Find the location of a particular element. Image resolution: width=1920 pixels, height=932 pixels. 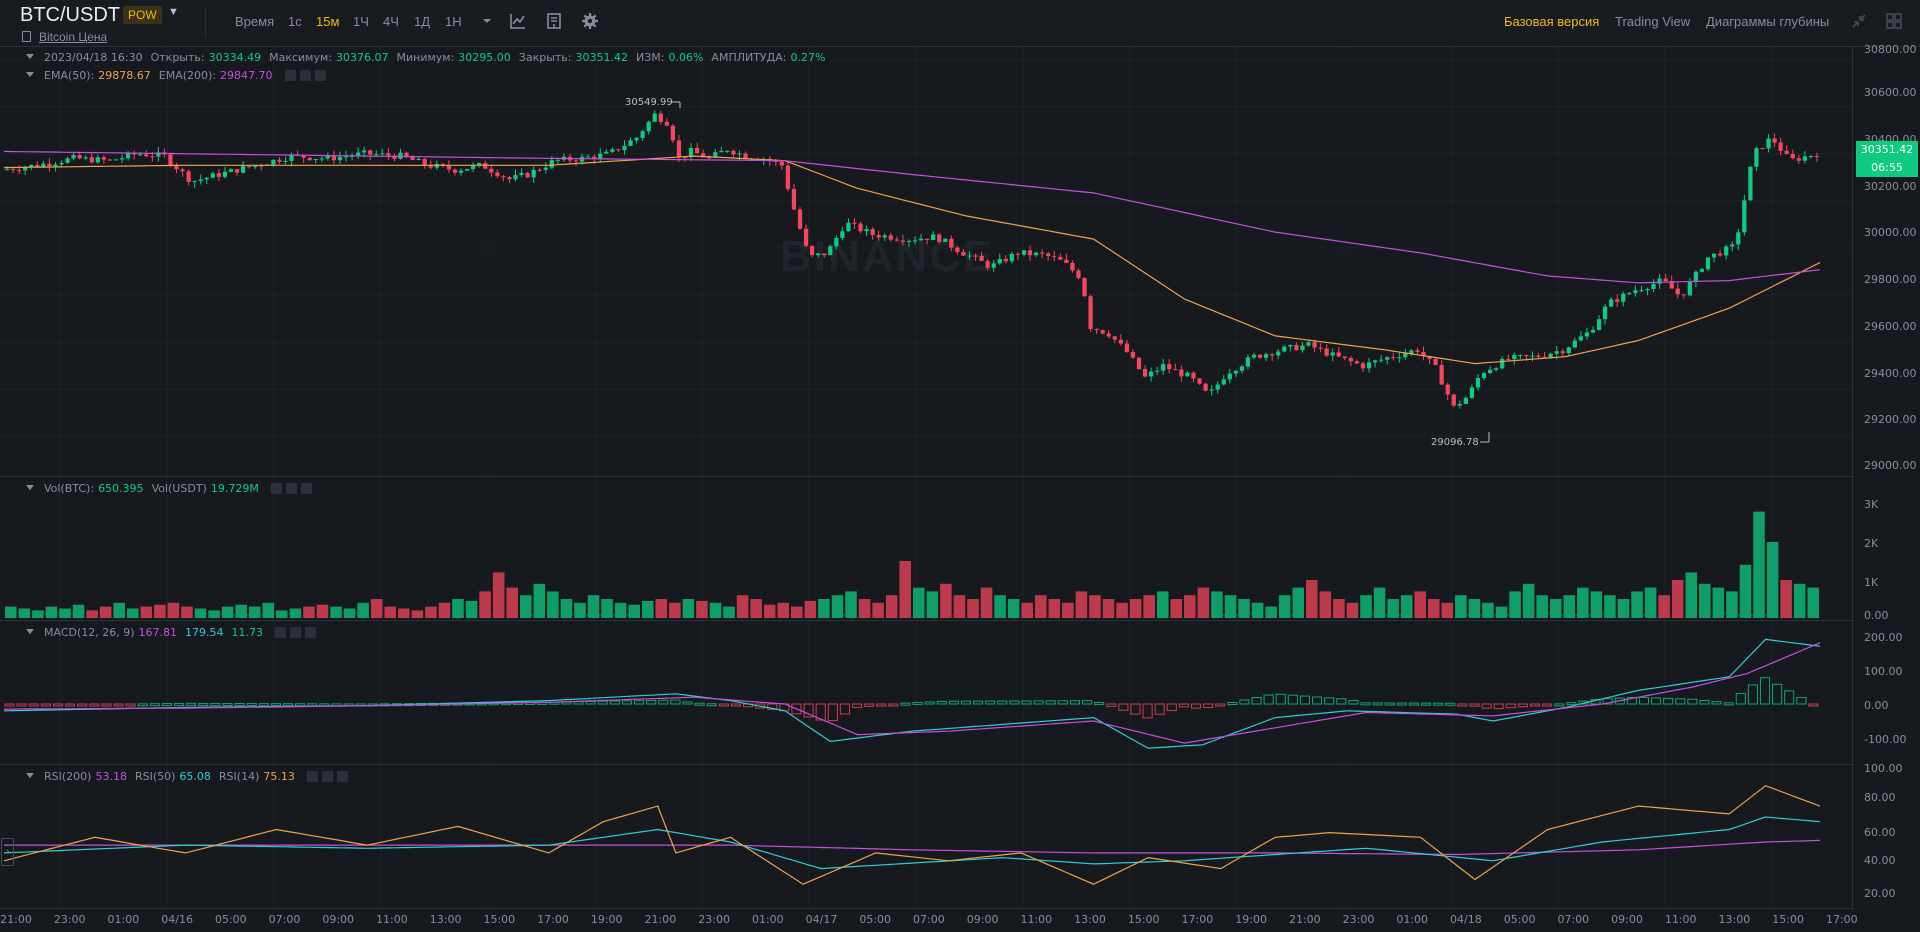

symbol-subtitle: Bitcoin Цена is located at coordinates (64, 37).